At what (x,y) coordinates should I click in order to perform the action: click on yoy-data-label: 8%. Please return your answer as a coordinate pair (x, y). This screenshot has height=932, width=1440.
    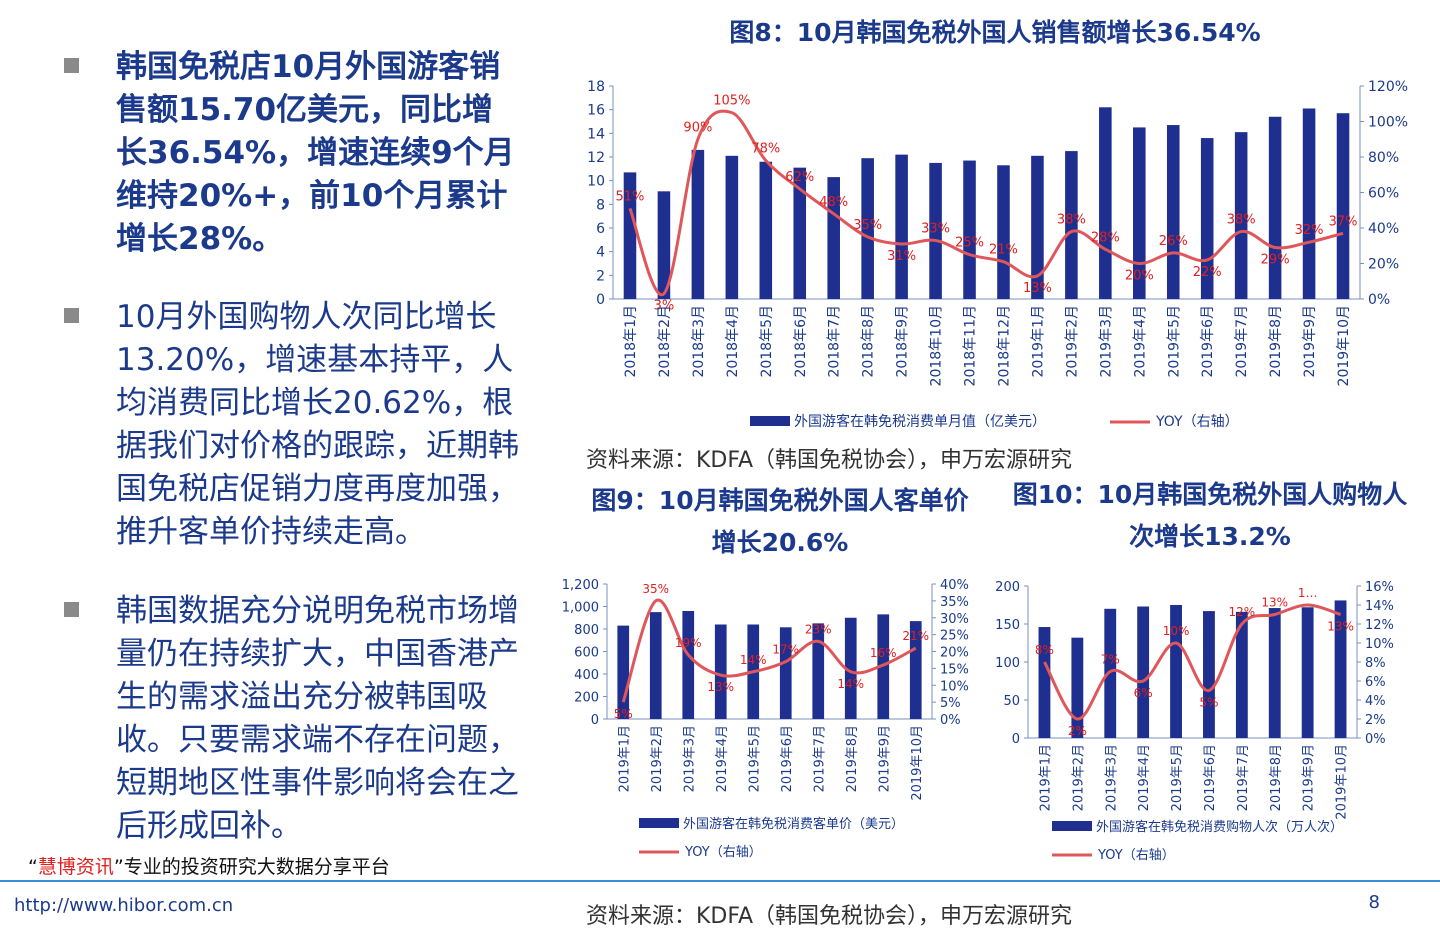
    Looking at the image, I should click on (1044, 650).